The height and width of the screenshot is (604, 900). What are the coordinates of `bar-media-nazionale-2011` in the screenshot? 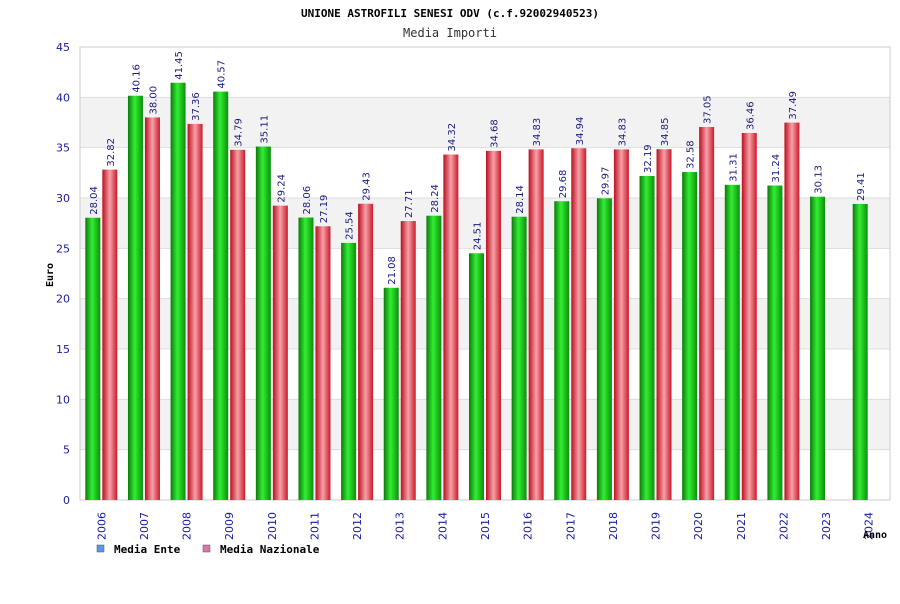 It's located at (323, 363).